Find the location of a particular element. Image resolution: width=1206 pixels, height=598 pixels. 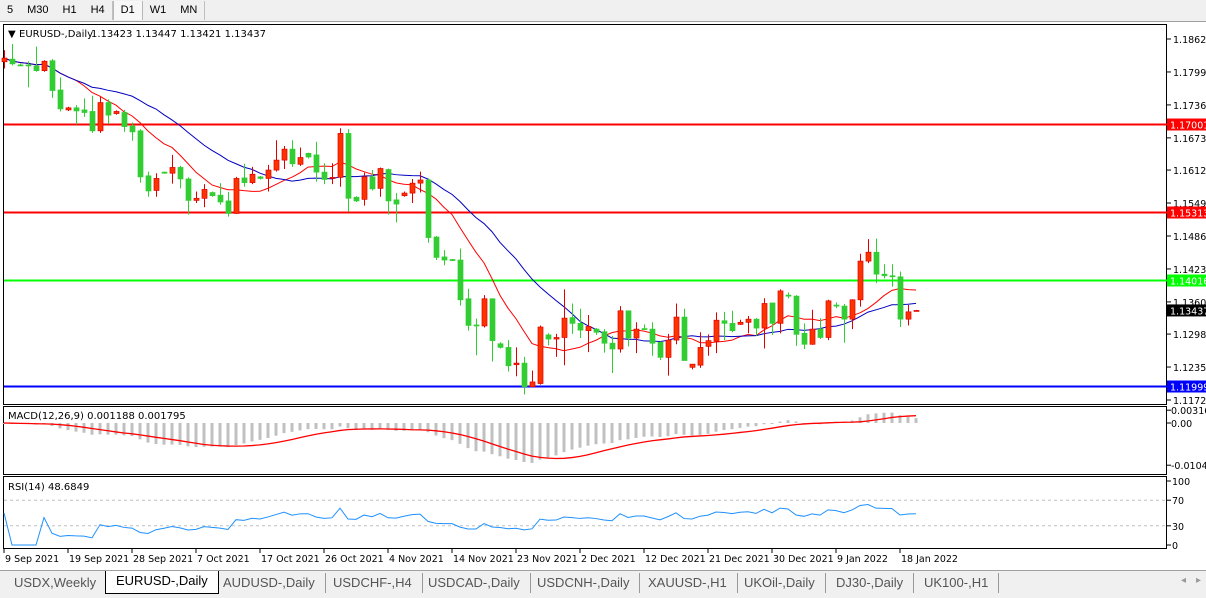

tab-xauusd-h1: XAUUSD-,H1 is located at coordinates (688, 583).